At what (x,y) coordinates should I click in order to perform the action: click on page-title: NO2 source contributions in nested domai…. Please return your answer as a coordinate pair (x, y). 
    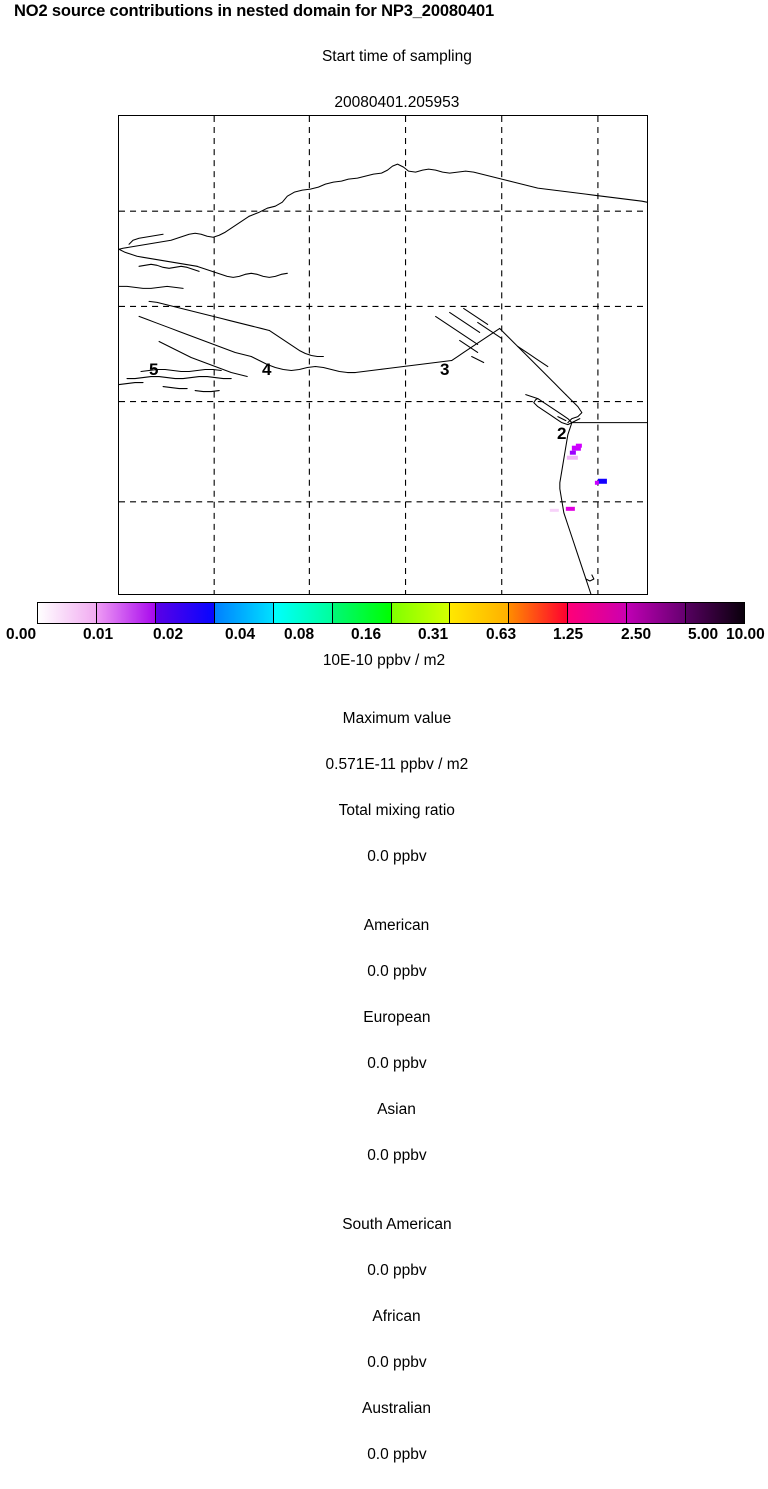
    Looking at the image, I should click on (254, 11).